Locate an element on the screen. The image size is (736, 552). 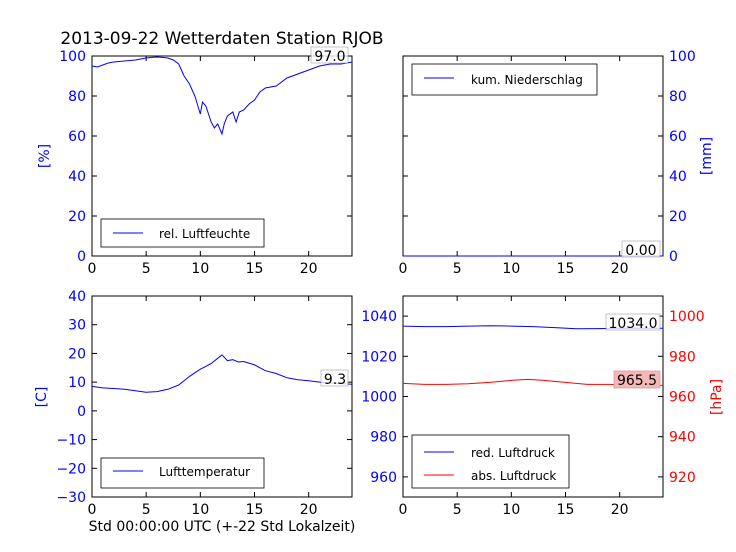
legend-label-temperature: Lufttemperatur is located at coordinates (204, 472).